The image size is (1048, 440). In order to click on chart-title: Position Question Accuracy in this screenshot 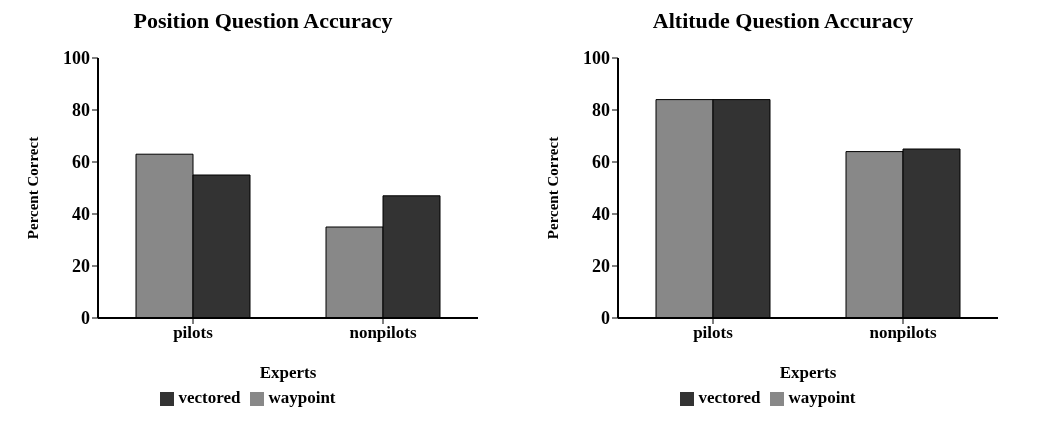, I will do `click(263, 21)`.